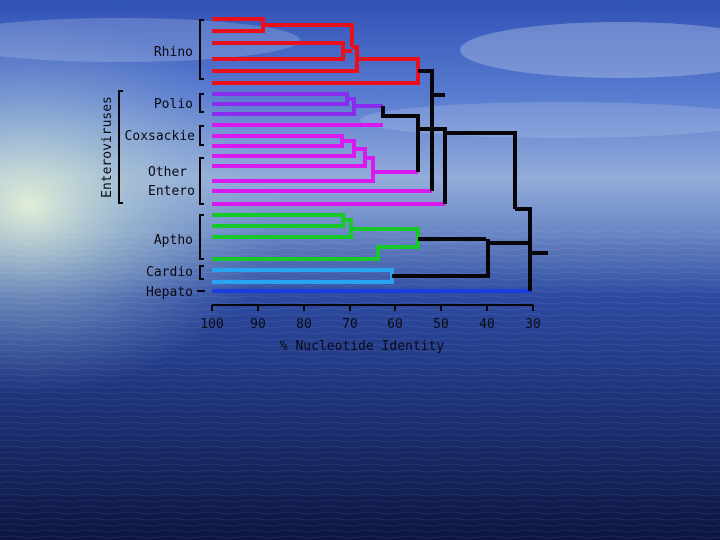 This screenshot has height=540, width=720. What do you see at coordinates (169, 272) in the screenshot?
I see `cardio-label: Cardio` at bounding box center [169, 272].